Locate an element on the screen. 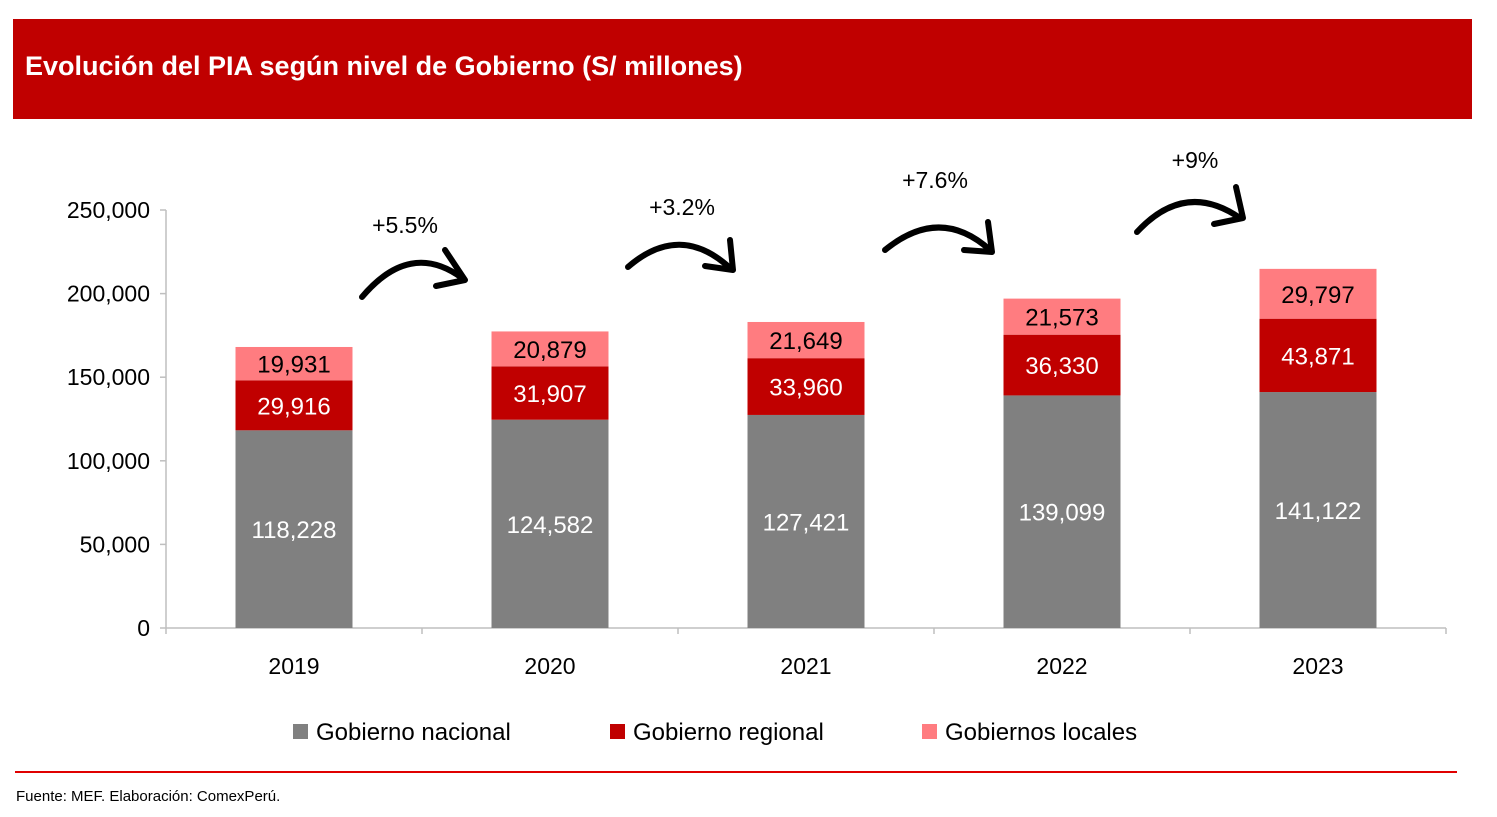 The height and width of the screenshot is (817, 1497). y-tick-label: 50,000 is located at coordinates (115, 544).